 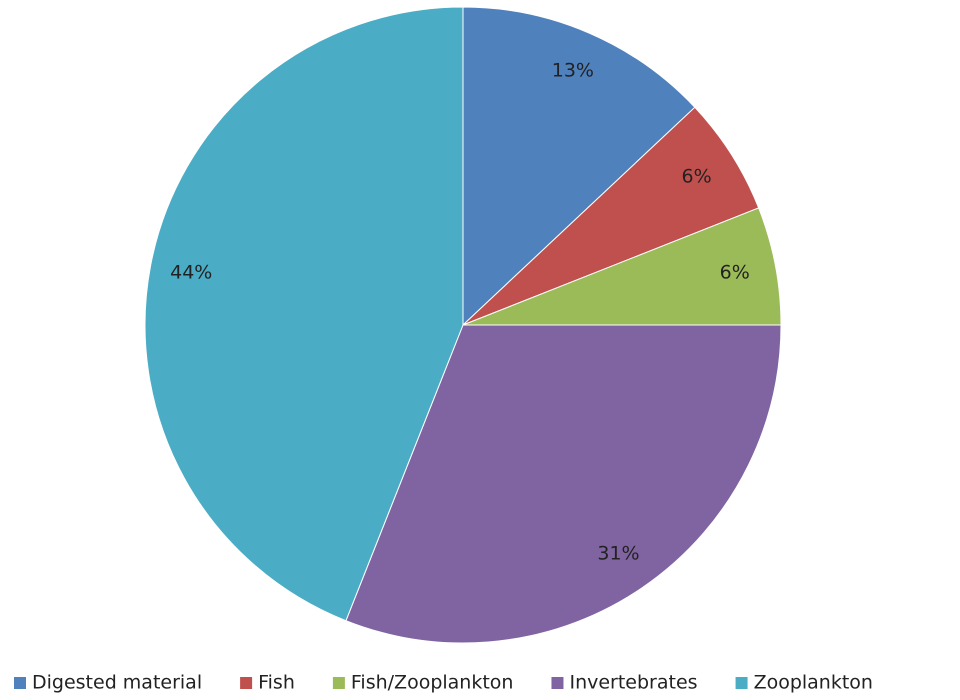 What do you see at coordinates (432, 683) in the screenshot?
I see `legend-label: Fish/Zooplankton` at bounding box center [432, 683].